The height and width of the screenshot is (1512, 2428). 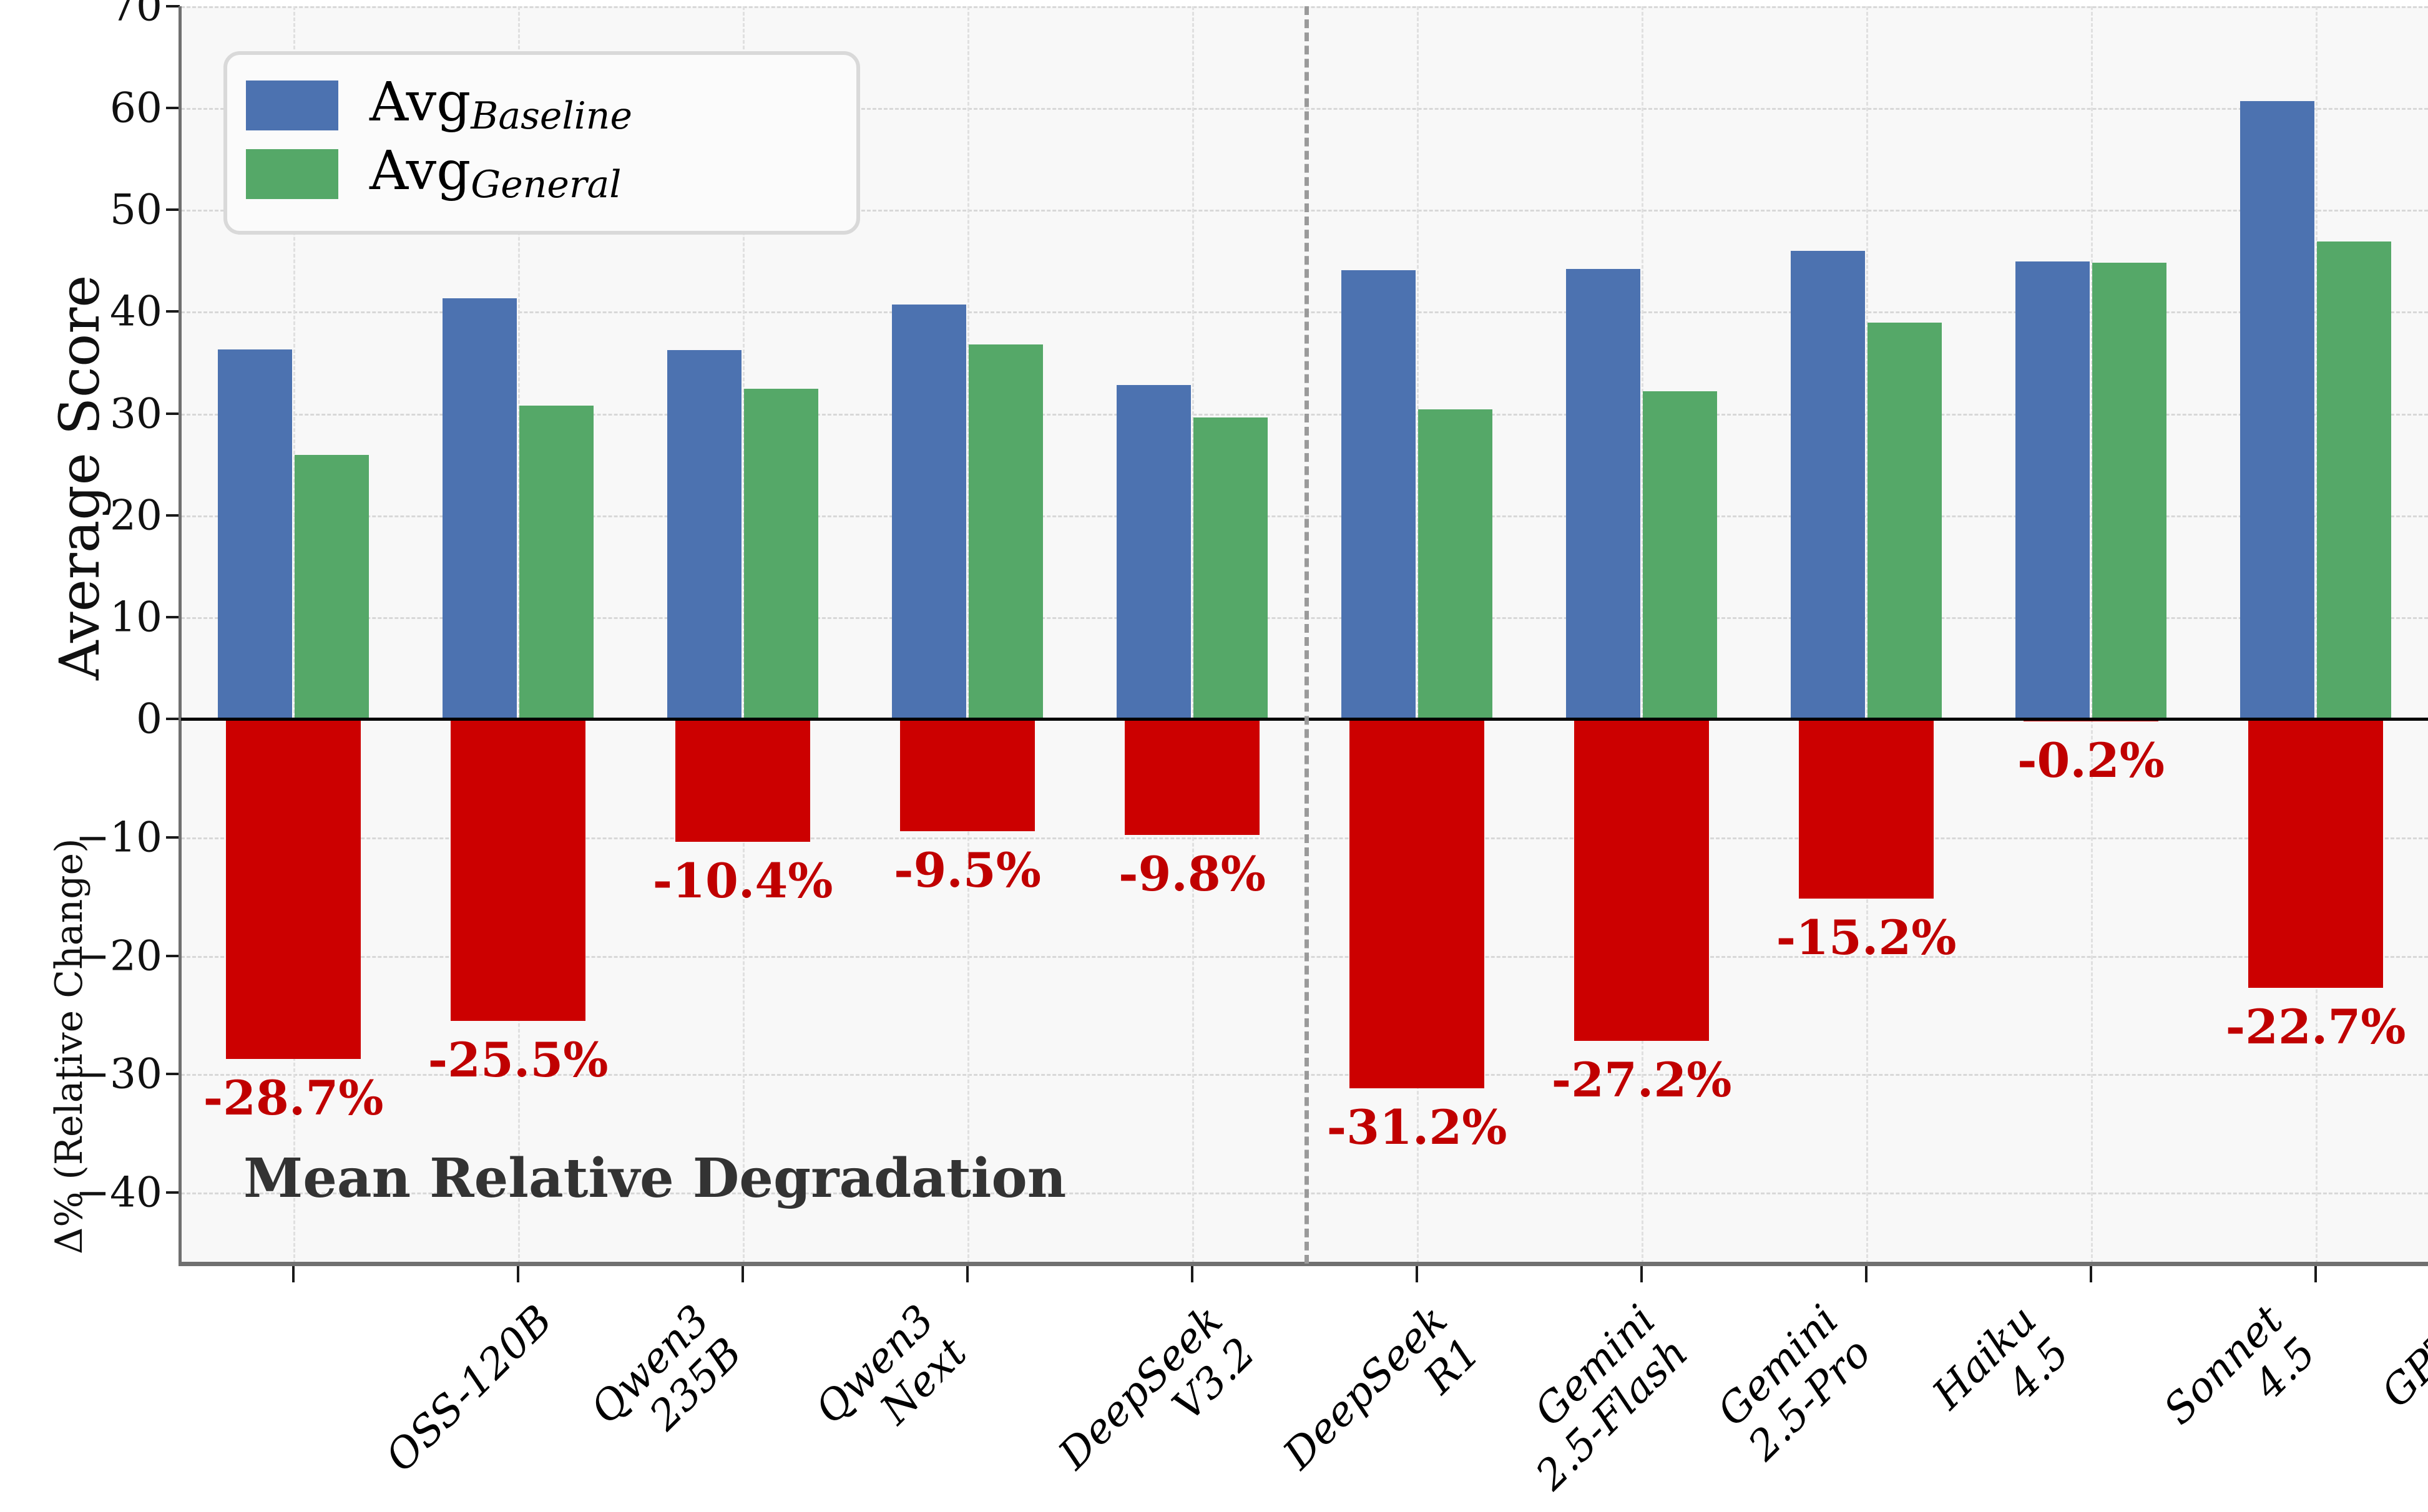 I want to click on pct-label: -25.5%, so click(x=518, y=1060).